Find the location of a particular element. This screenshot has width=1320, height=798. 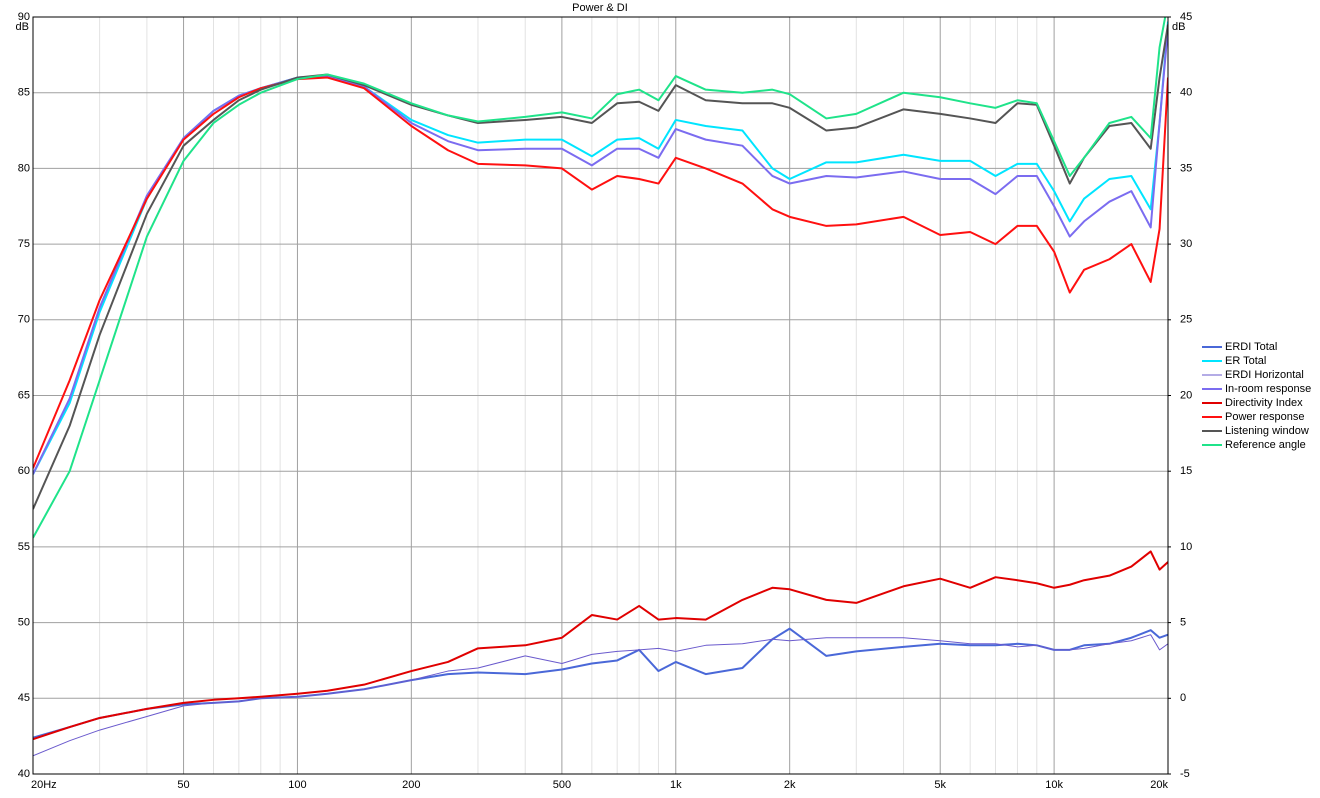

y2-tick-label: -5 is located at coordinates (1185, 774).